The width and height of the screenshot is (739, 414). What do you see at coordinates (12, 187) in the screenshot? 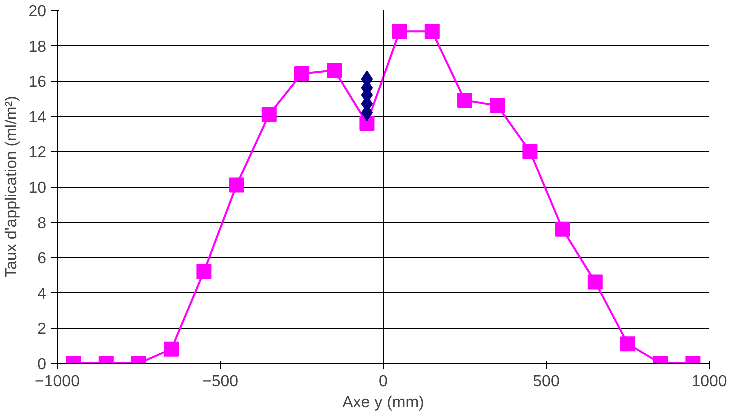
I see `y-axis-title: Taux d'application (ml/m²)` at bounding box center [12, 187].